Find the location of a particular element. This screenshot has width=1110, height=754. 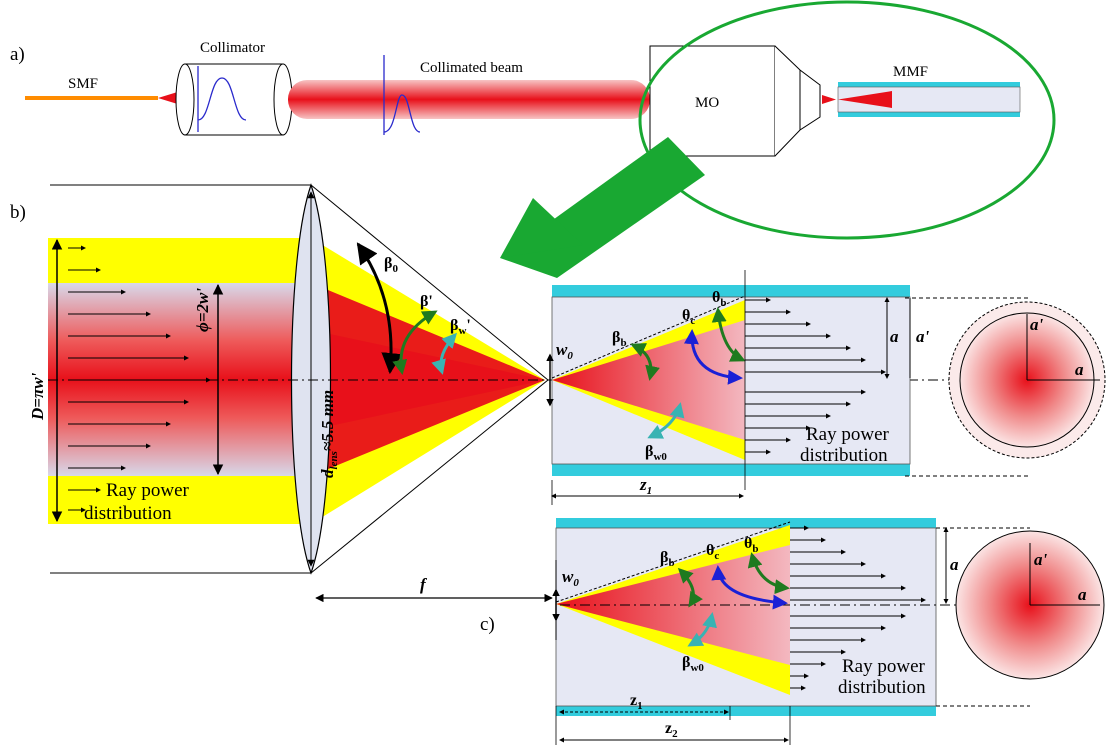

z1-label-c: z1 is located at coordinates (636, 702).